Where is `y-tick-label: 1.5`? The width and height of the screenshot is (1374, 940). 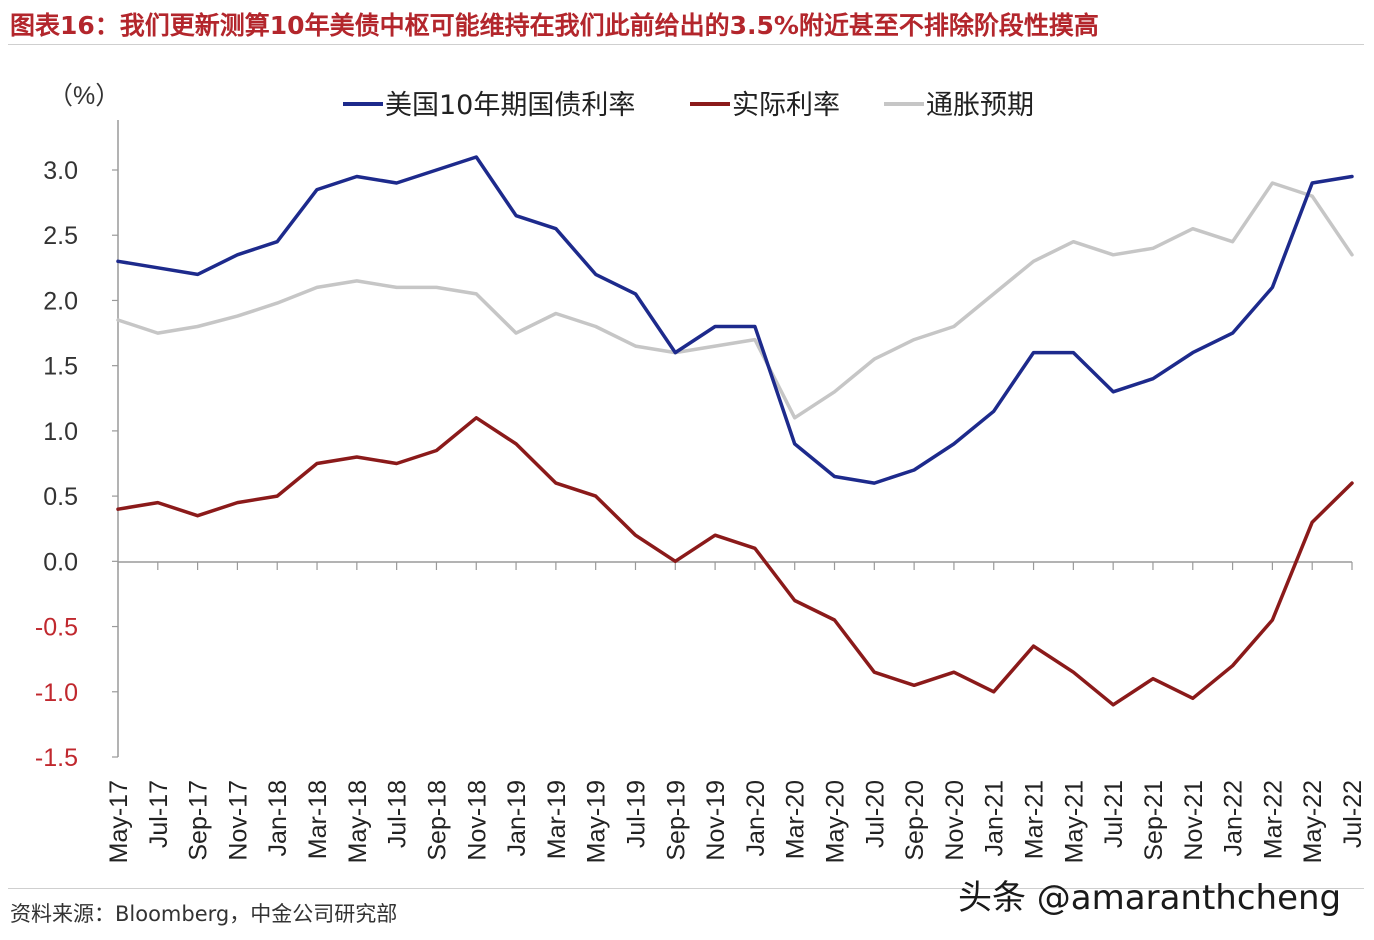
y-tick-label: 1.5 is located at coordinates (60, 367).